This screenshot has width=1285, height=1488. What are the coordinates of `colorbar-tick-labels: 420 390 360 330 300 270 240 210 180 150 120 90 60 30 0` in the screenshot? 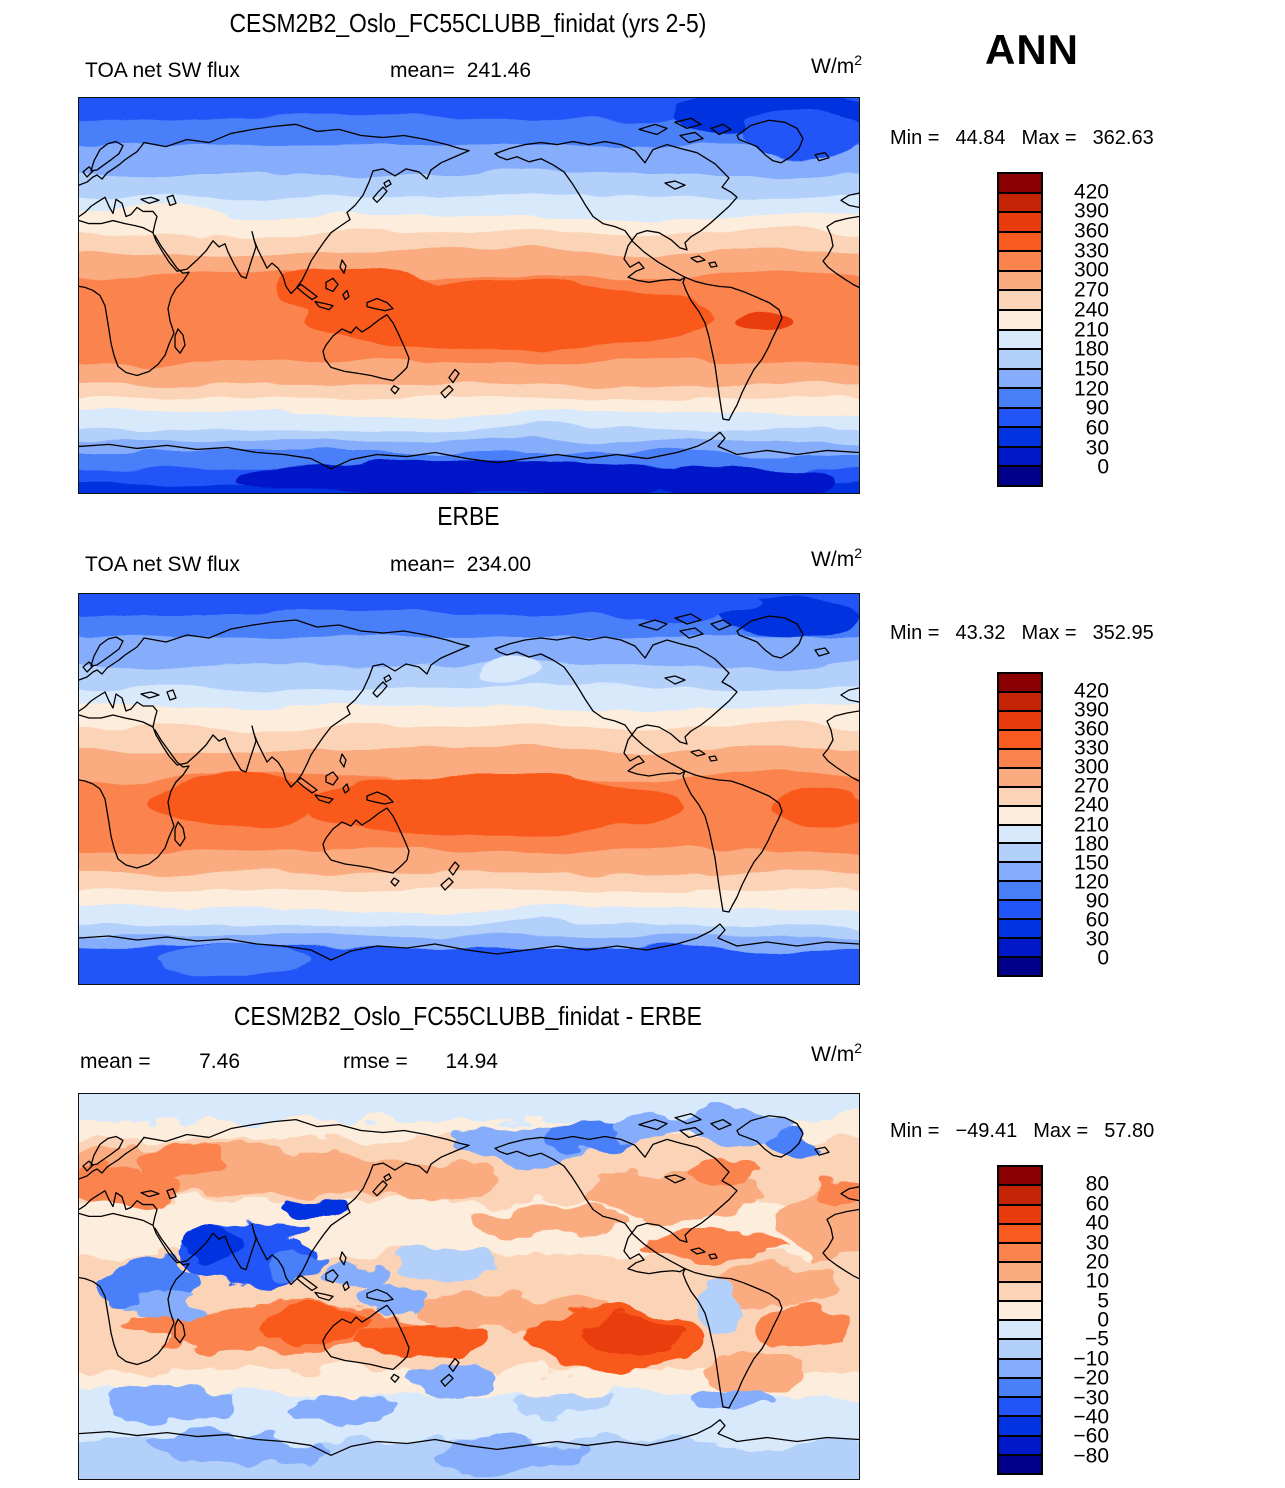 It's located at (1080, 329).